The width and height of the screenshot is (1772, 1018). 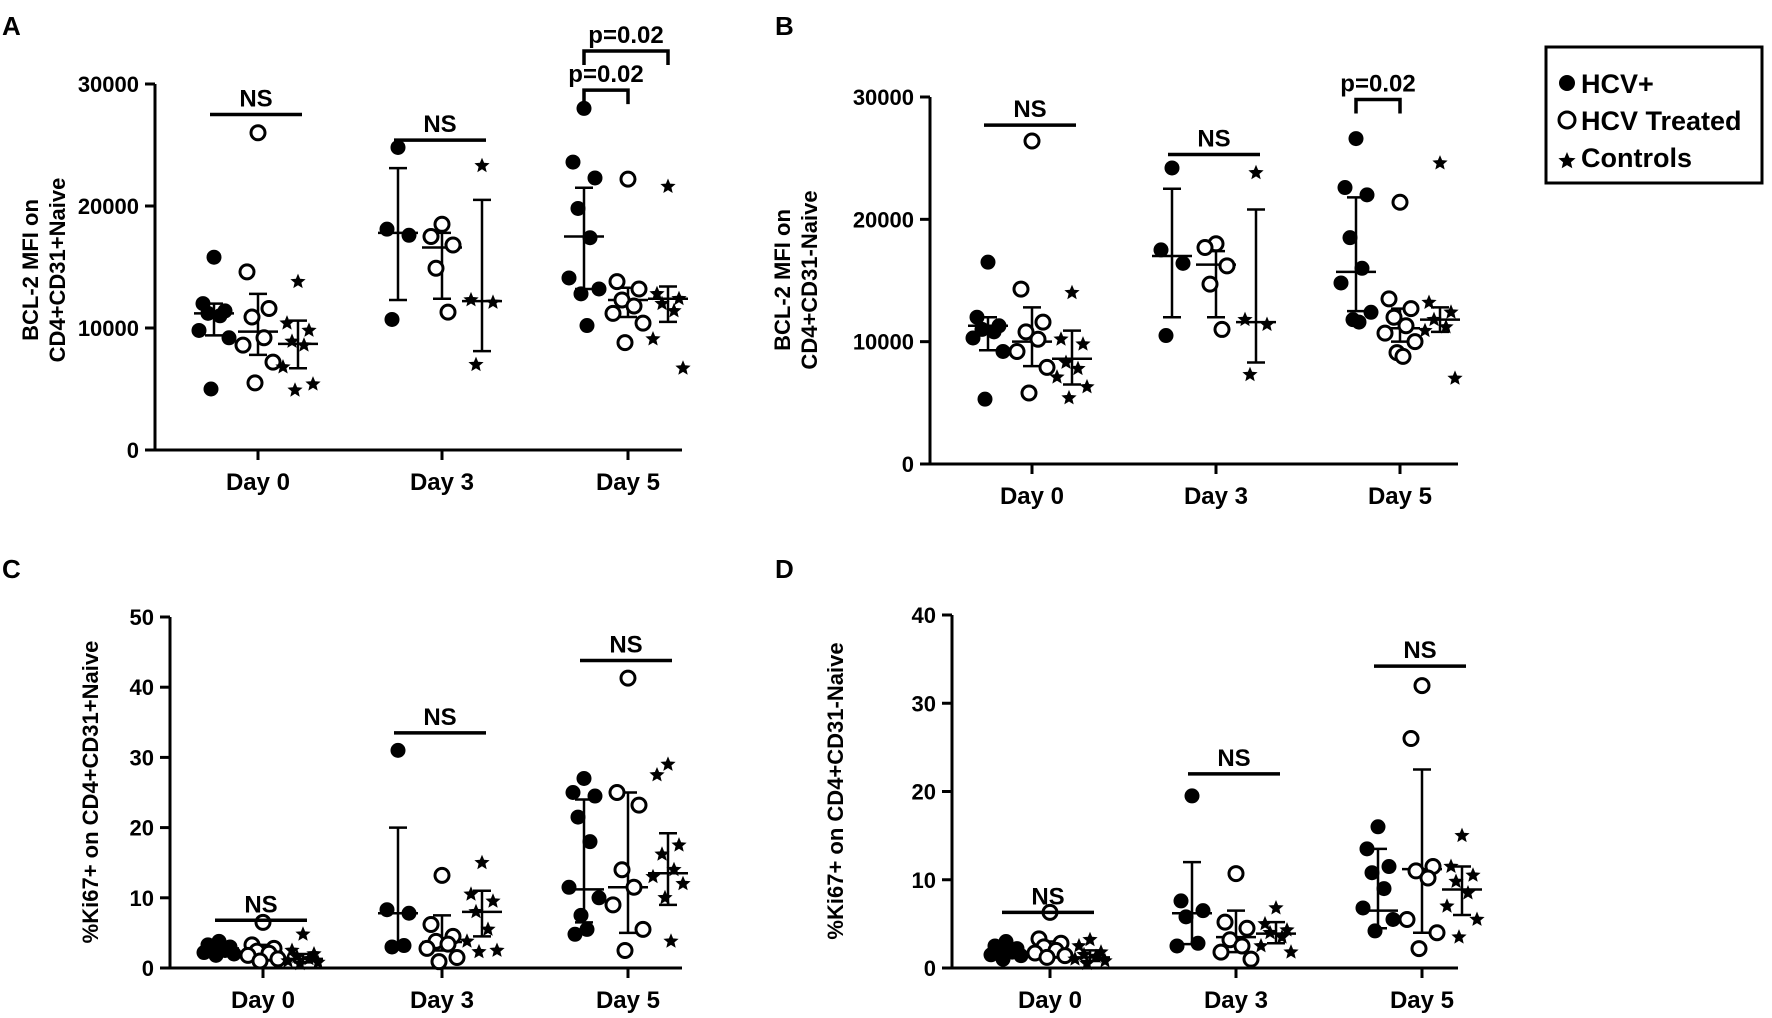 I want to click on legend: HCV+ HCV Treated Controls, so click(x=1654, y=115).